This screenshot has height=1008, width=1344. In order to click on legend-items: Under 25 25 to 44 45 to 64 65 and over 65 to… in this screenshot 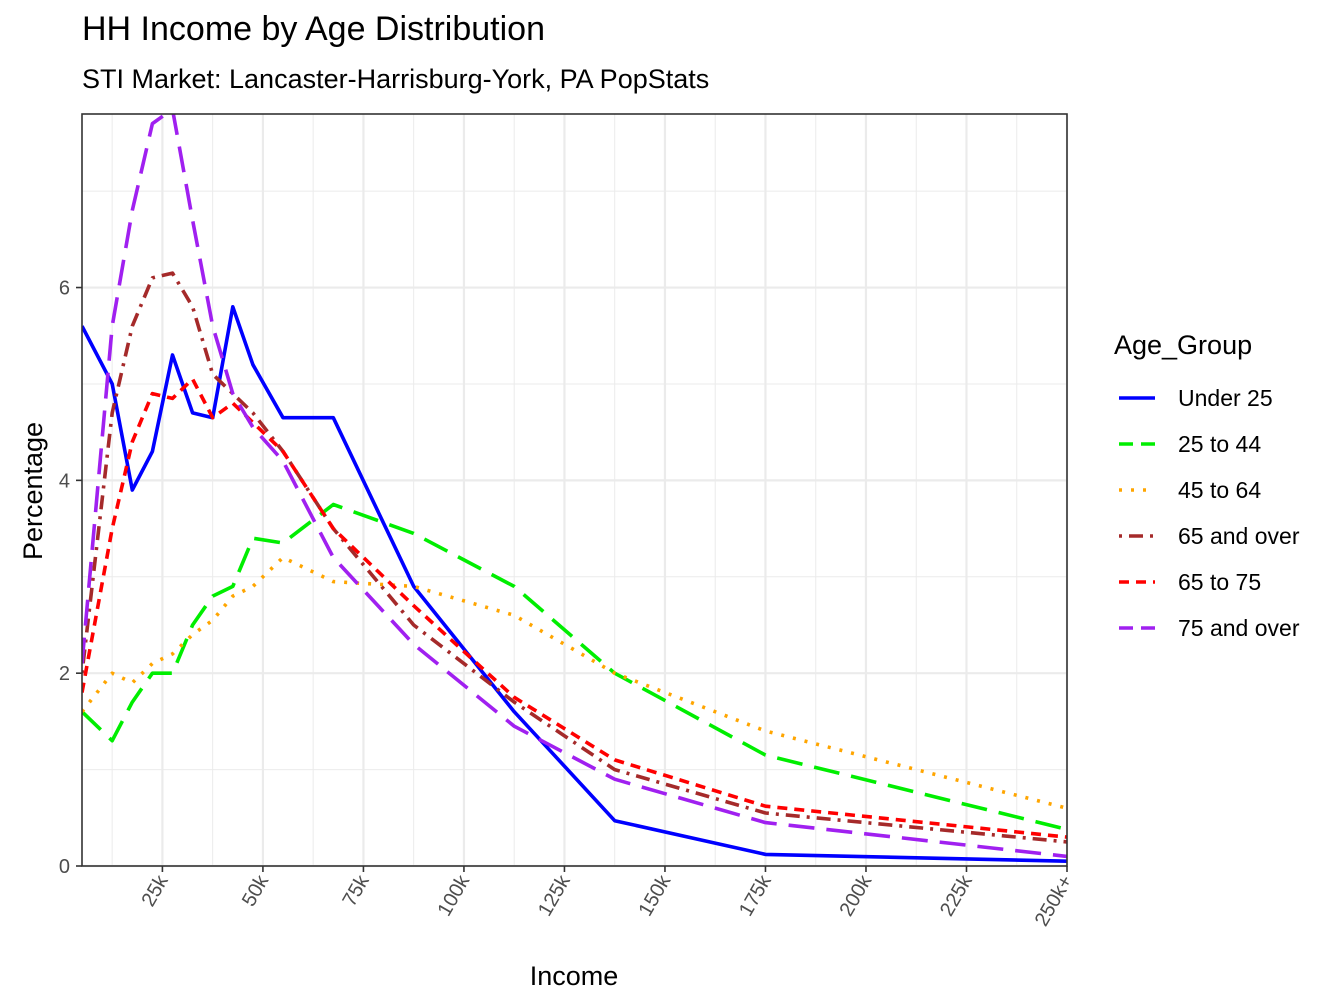, I will do `click(1206, 513)`.